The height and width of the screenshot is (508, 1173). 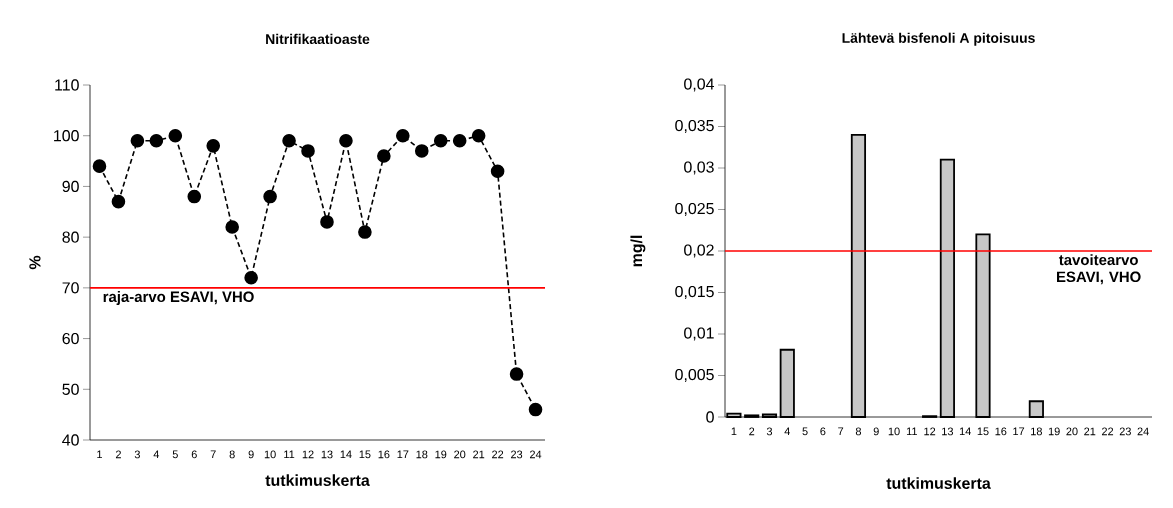 What do you see at coordinates (638, 251) in the screenshot?
I see `y-axis-title: mg/l` at bounding box center [638, 251].